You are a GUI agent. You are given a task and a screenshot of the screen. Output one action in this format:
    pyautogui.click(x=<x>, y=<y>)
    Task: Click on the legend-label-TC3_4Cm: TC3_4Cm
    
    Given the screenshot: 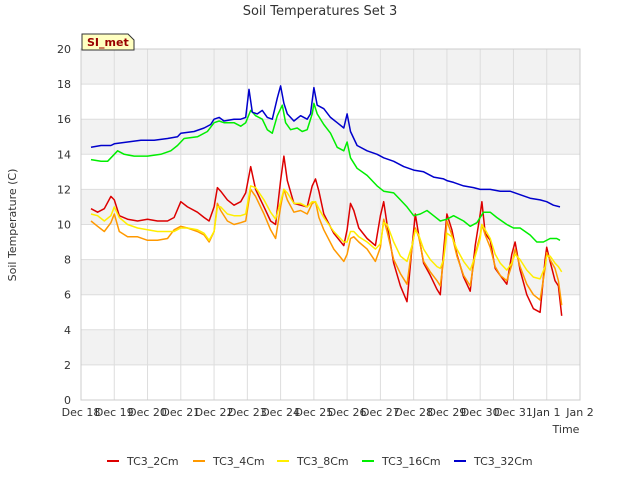 What is the action you would take?
    pyautogui.click(x=238, y=461)
    